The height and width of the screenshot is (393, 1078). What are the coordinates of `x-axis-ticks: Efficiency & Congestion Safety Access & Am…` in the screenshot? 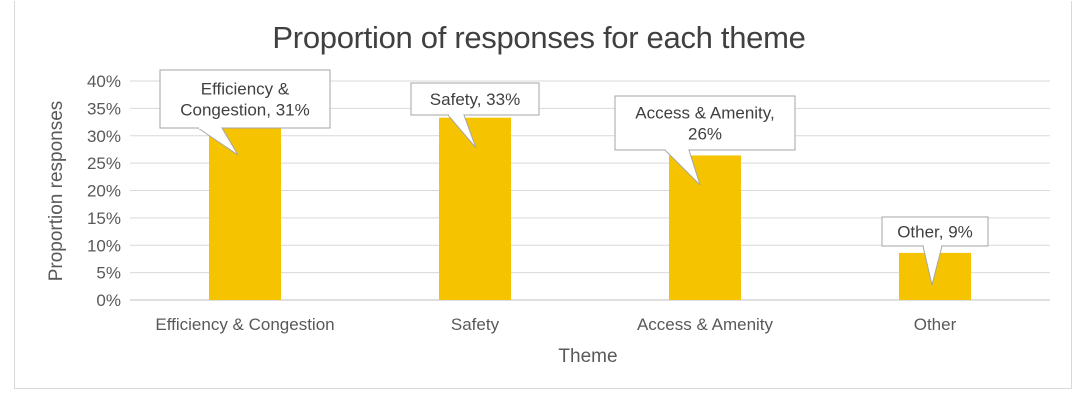 It's located at (555, 324).